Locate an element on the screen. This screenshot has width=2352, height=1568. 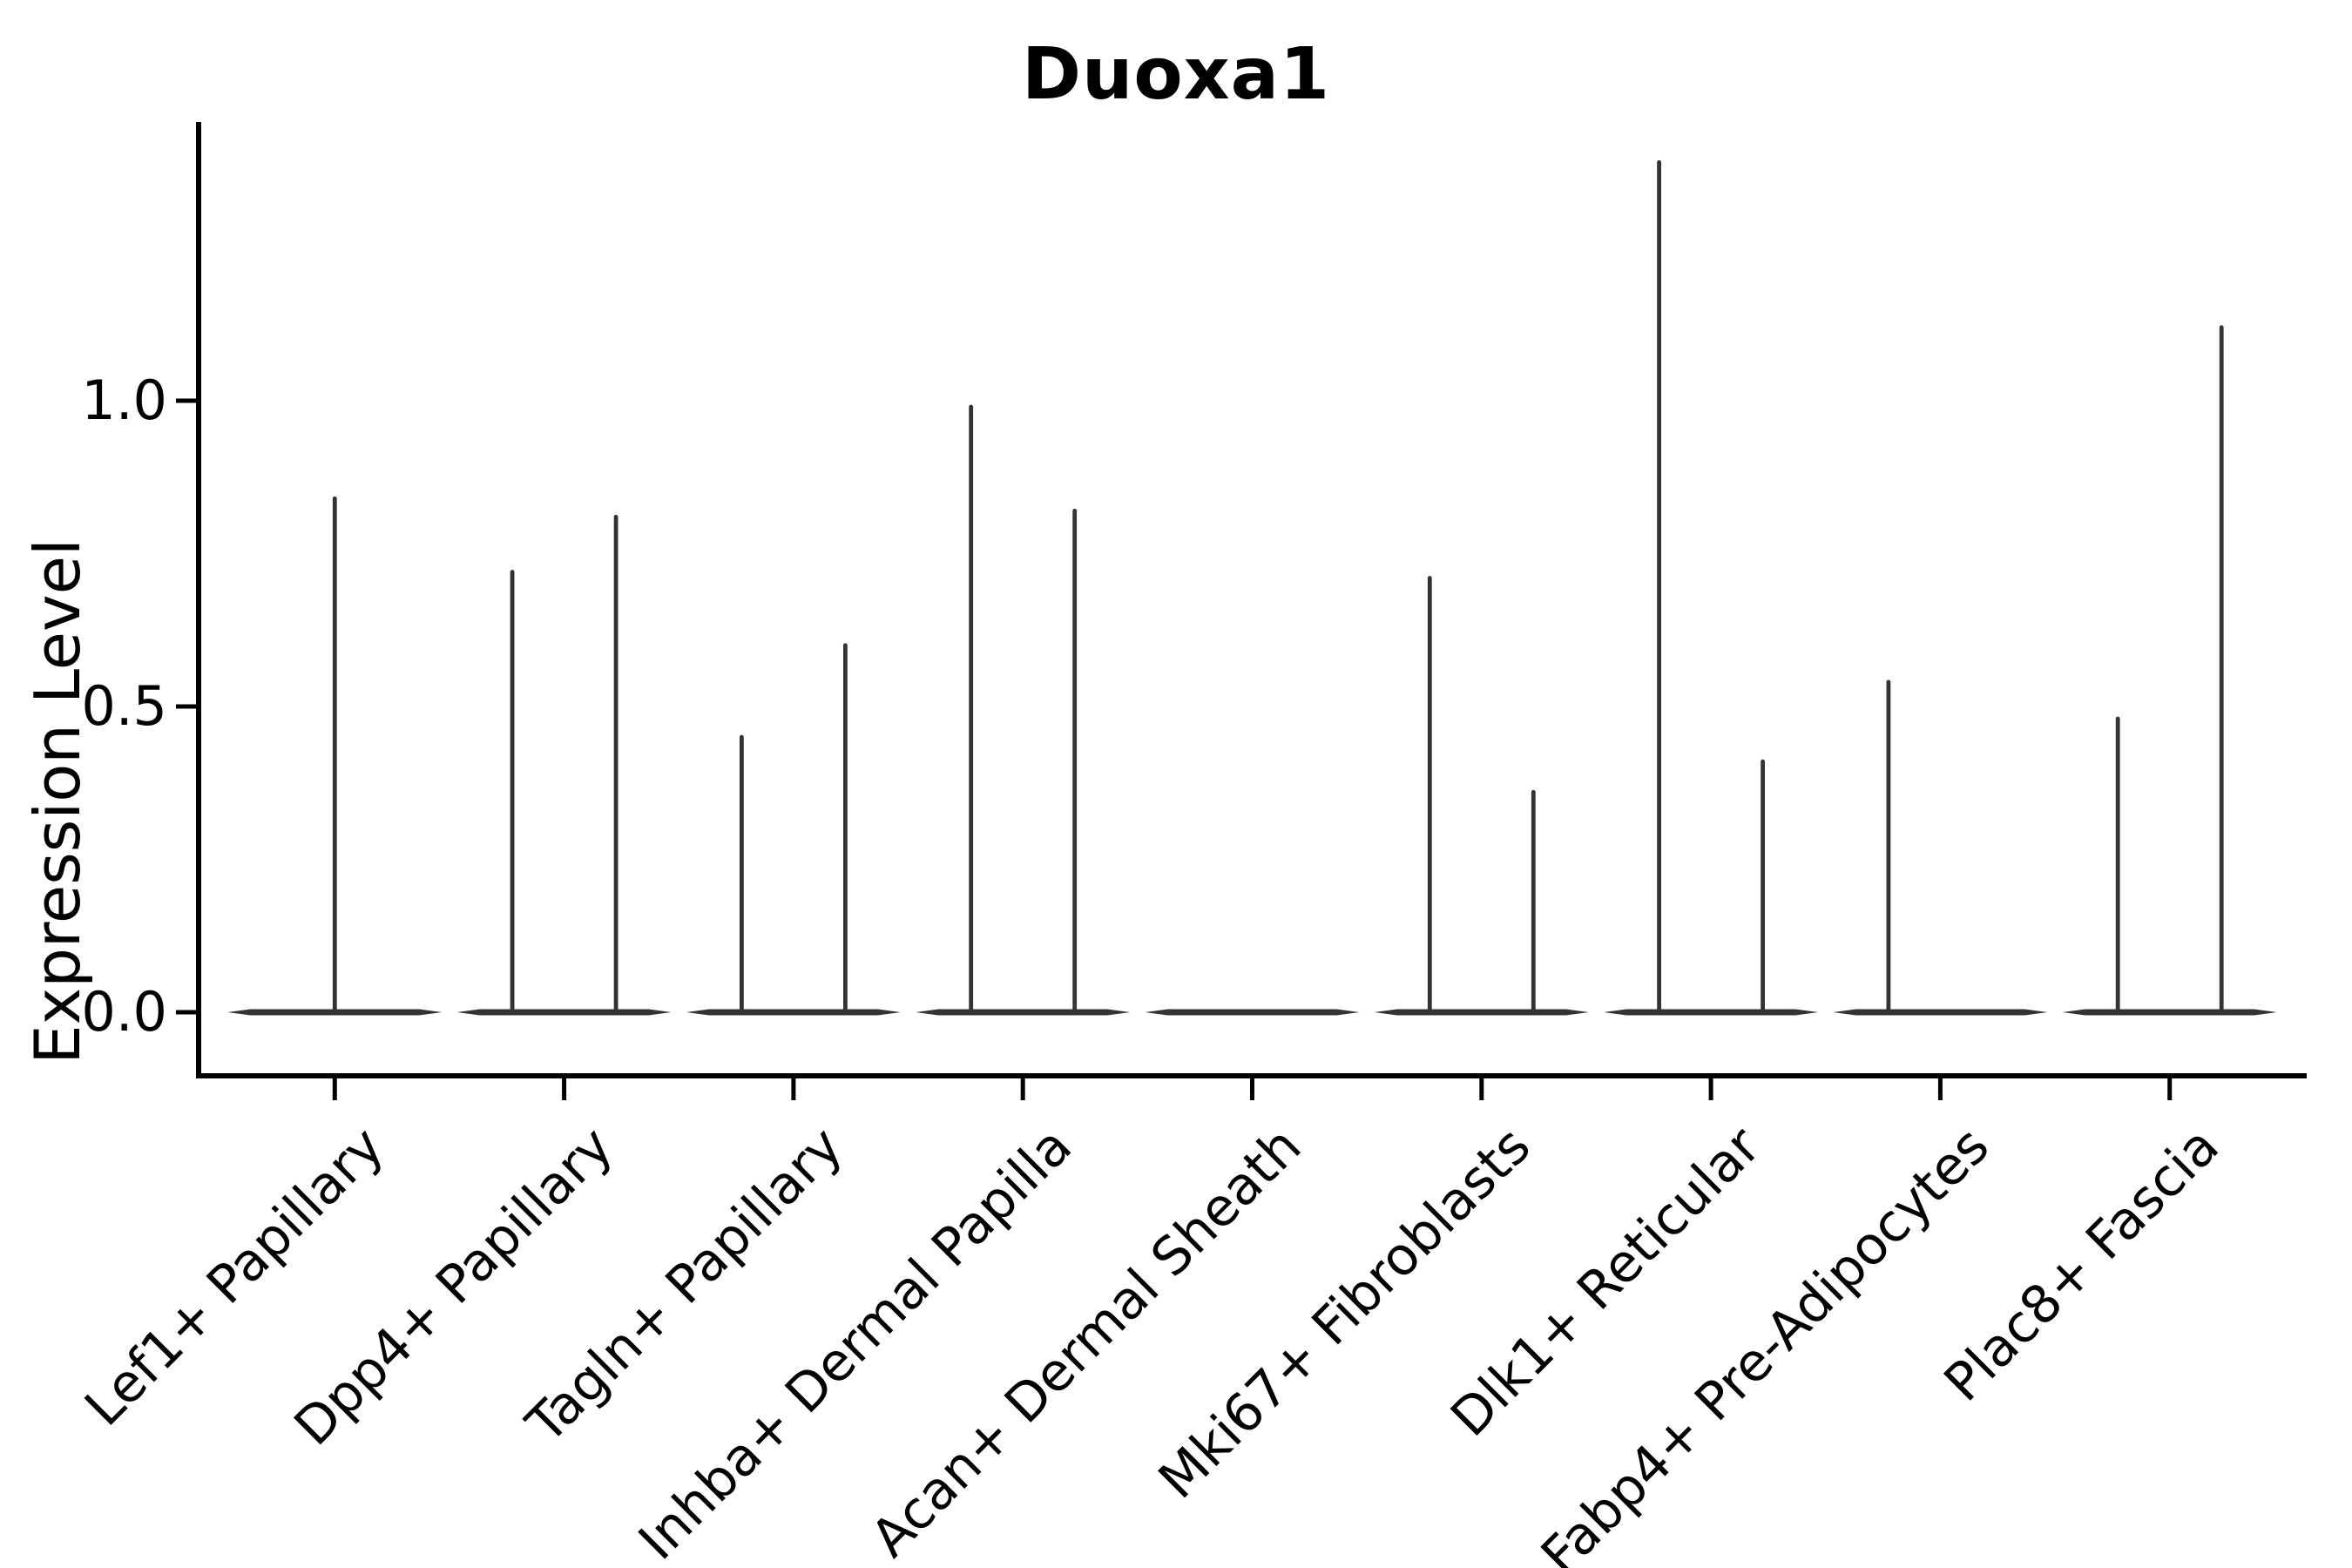
chart-title: Duoxa1 is located at coordinates (1176, 74).